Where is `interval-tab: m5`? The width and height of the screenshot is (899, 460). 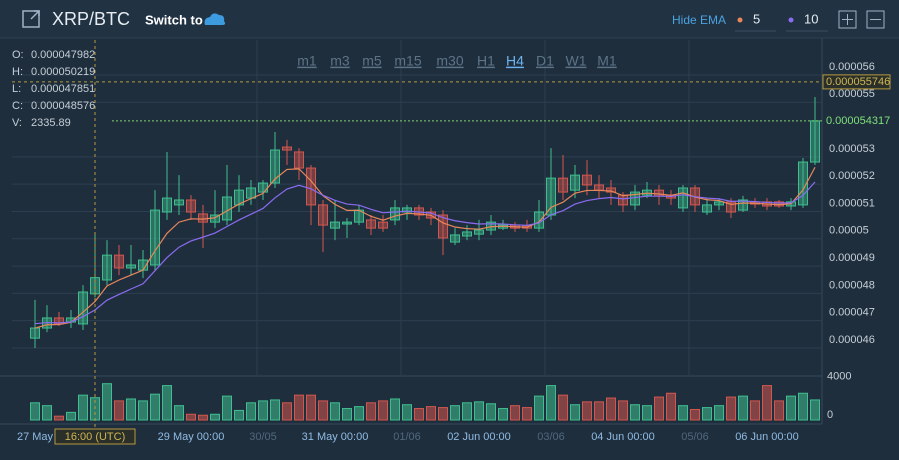
interval-tab: m5 is located at coordinates (372, 61).